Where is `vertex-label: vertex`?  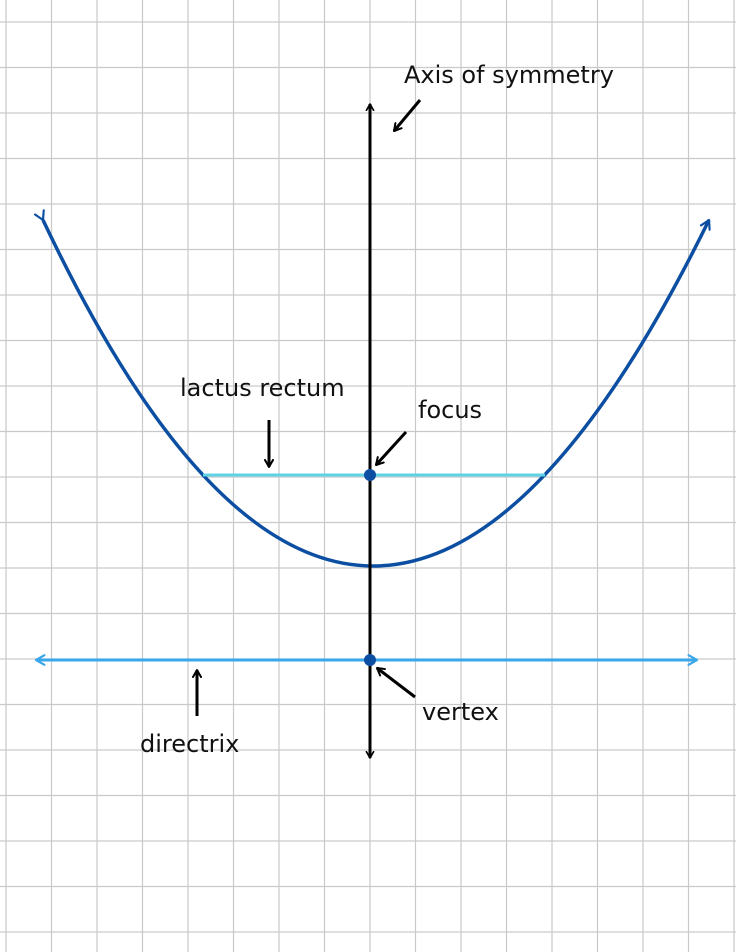 vertex-label: vertex is located at coordinates (460, 712).